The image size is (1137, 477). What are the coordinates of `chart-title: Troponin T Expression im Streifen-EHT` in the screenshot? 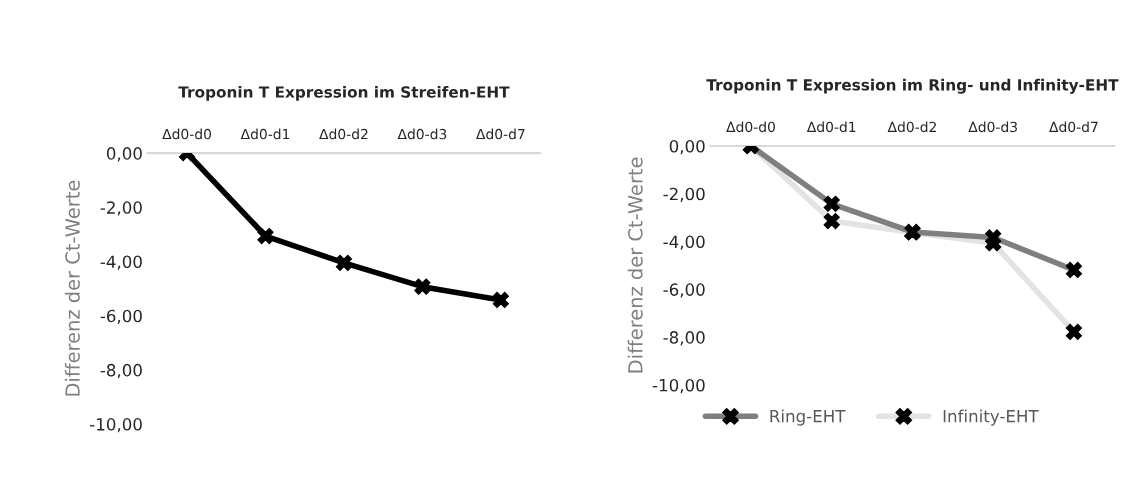 It's located at (344, 93).